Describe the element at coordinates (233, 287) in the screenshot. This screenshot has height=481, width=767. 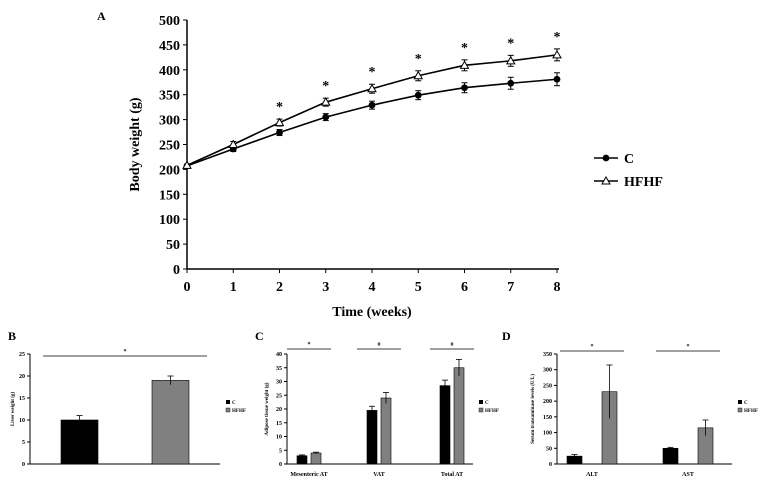
I see `panel-a-x-tick-label: 1` at that location.